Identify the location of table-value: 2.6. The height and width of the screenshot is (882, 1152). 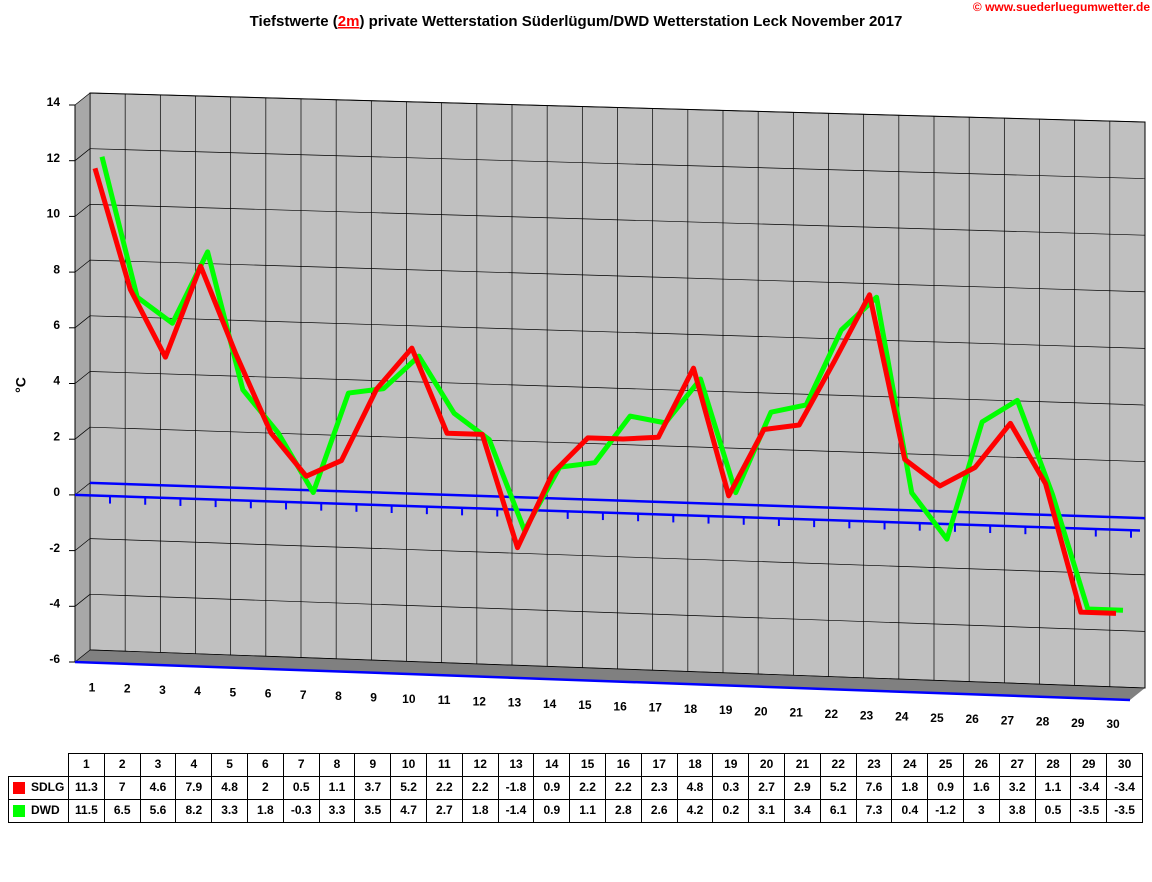
(659, 811).